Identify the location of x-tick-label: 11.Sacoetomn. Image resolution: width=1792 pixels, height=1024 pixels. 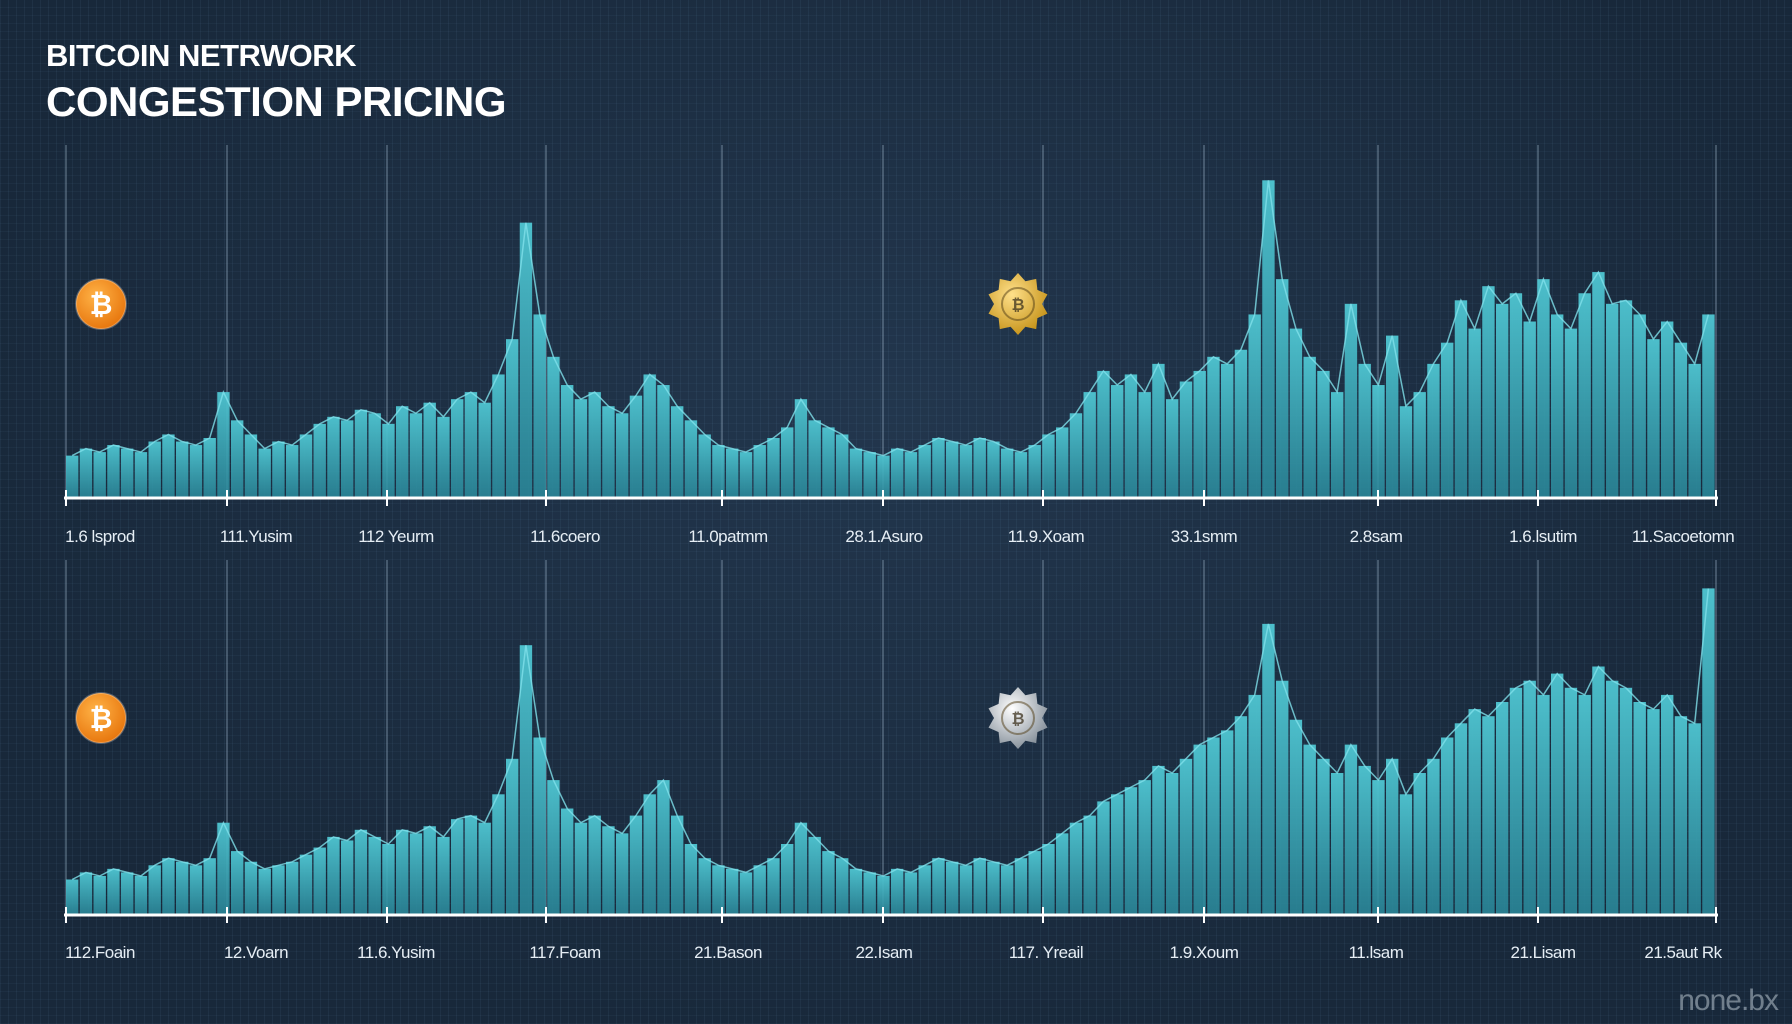
(1683, 536).